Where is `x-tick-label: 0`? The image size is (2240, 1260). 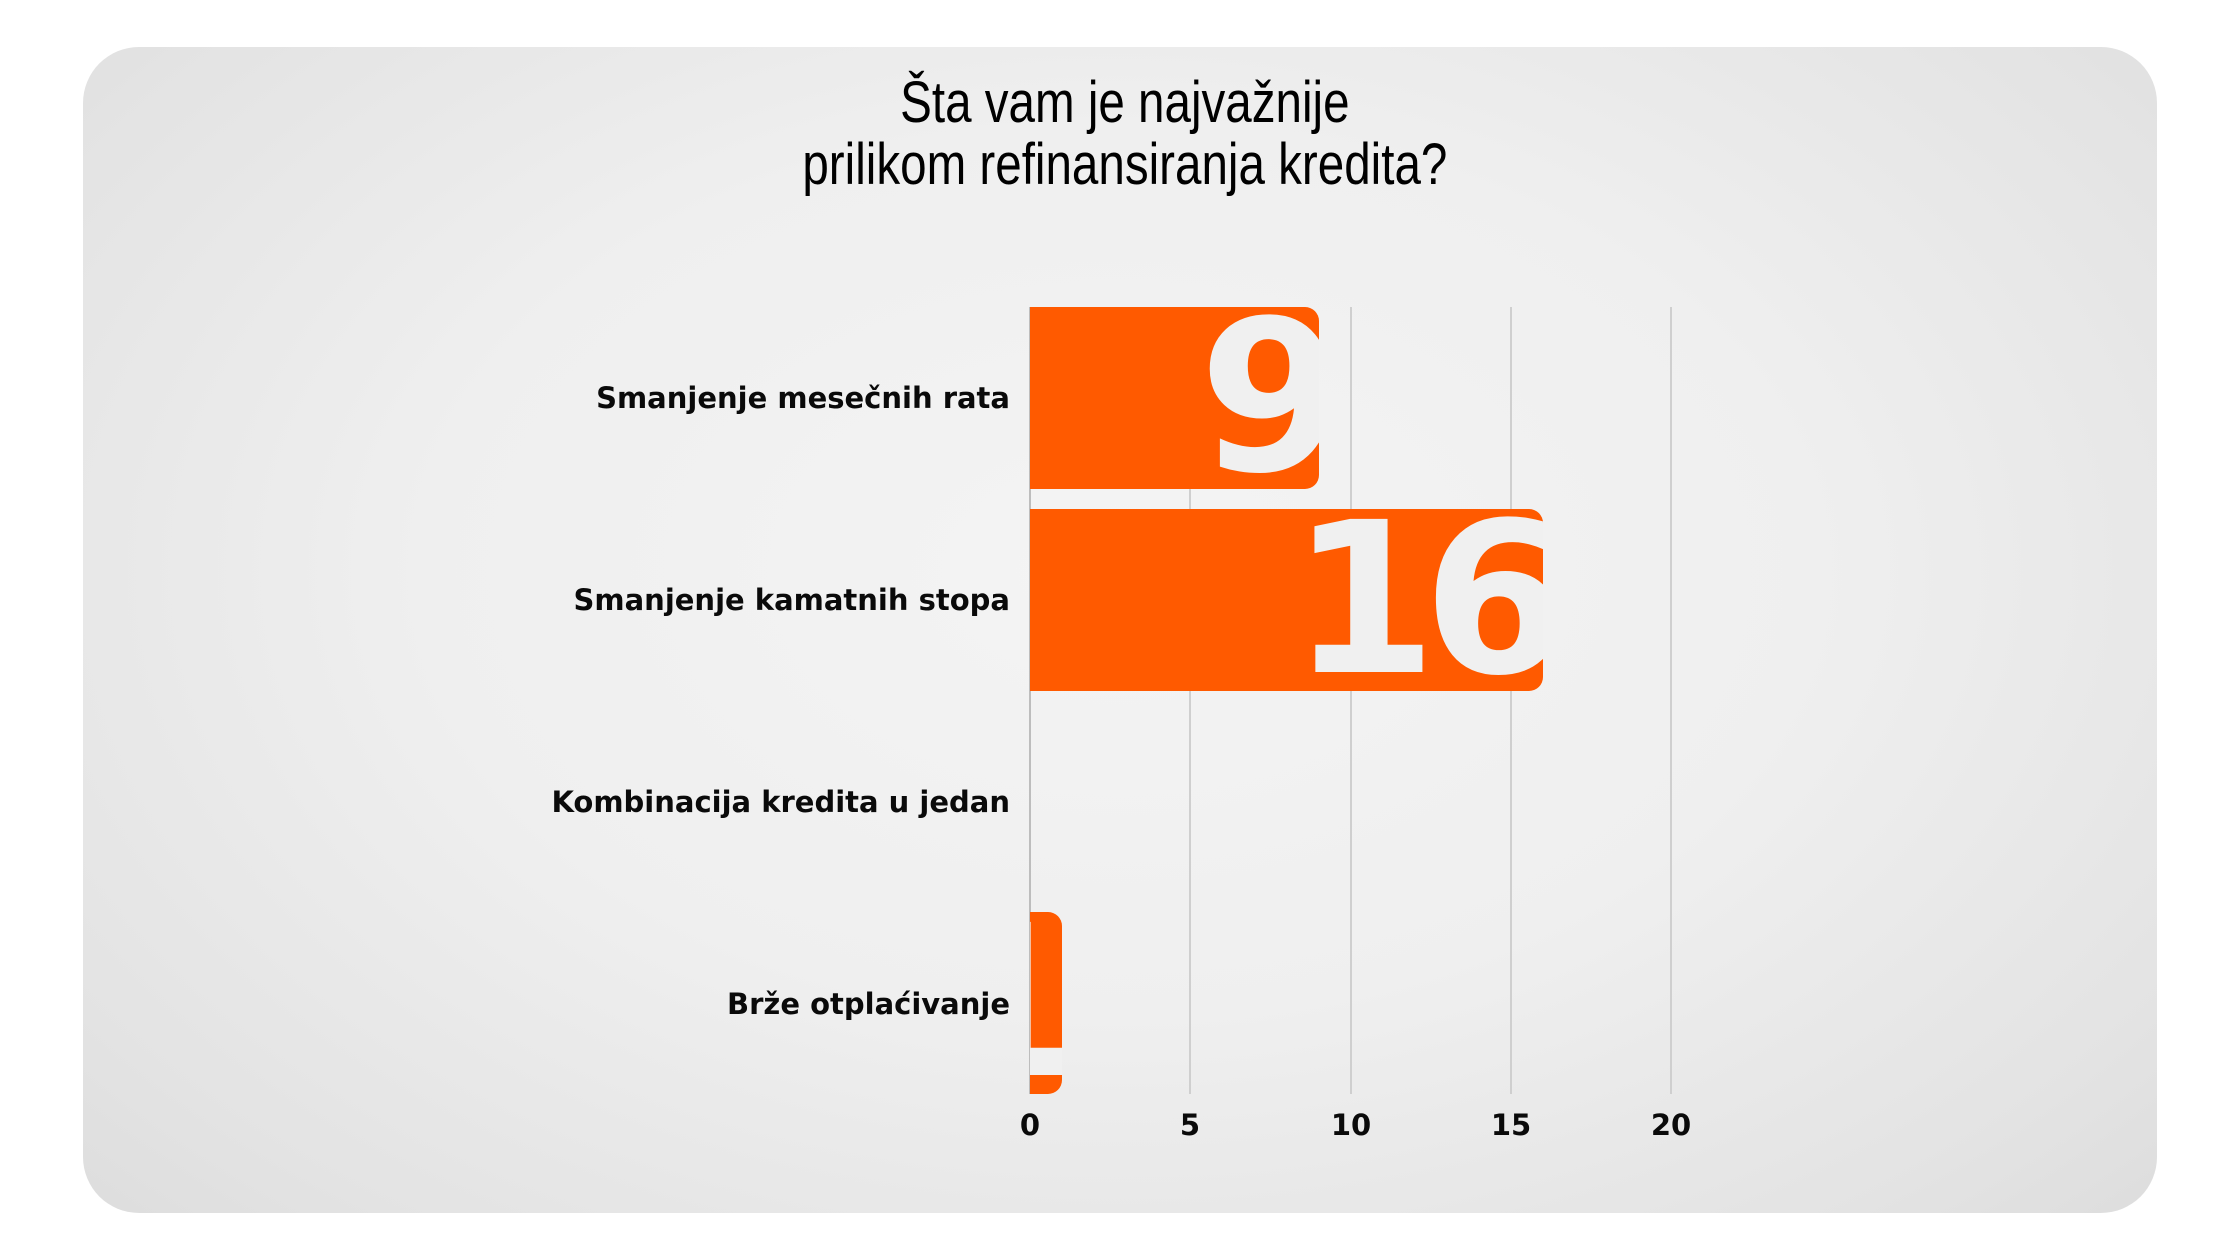
x-tick-label: 0 is located at coordinates (1030, 1125).